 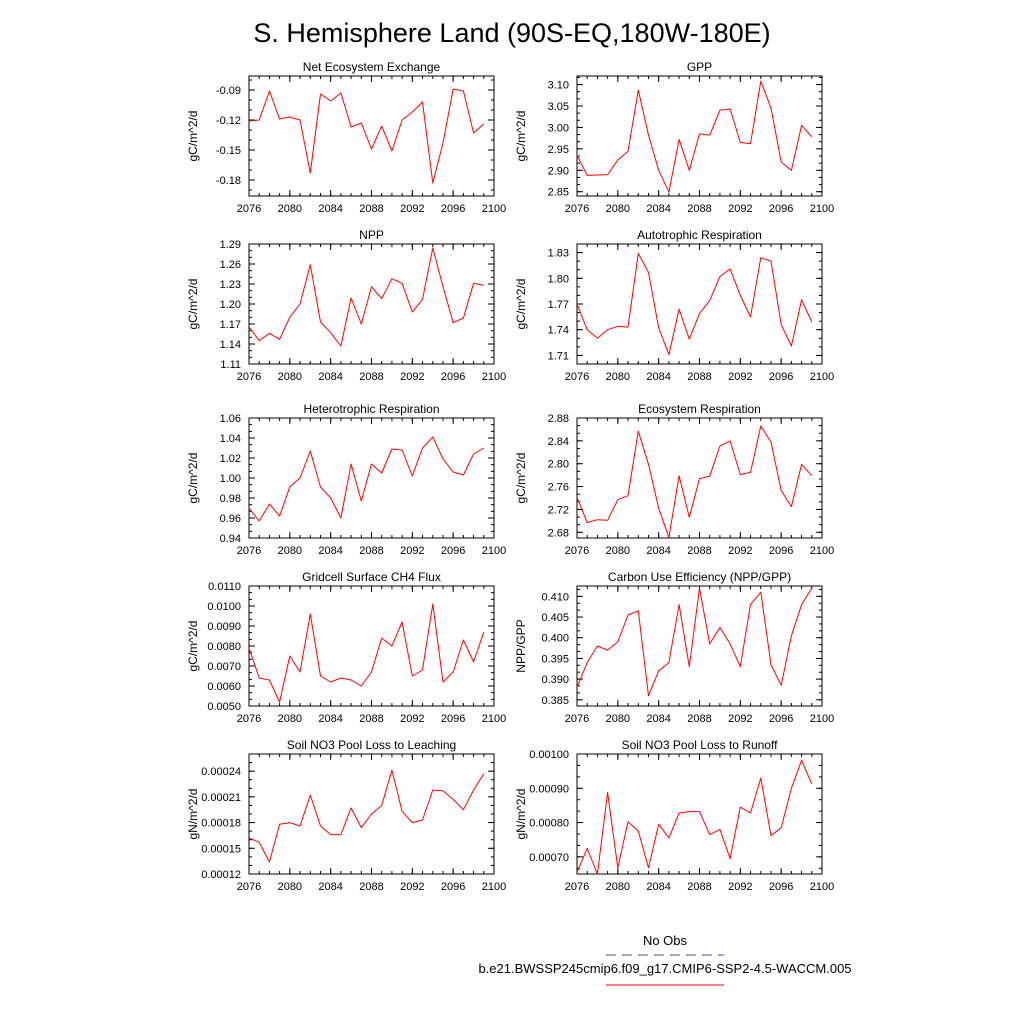 I want to click on y-tick-label: 0.400, so click(x=555, y=639).